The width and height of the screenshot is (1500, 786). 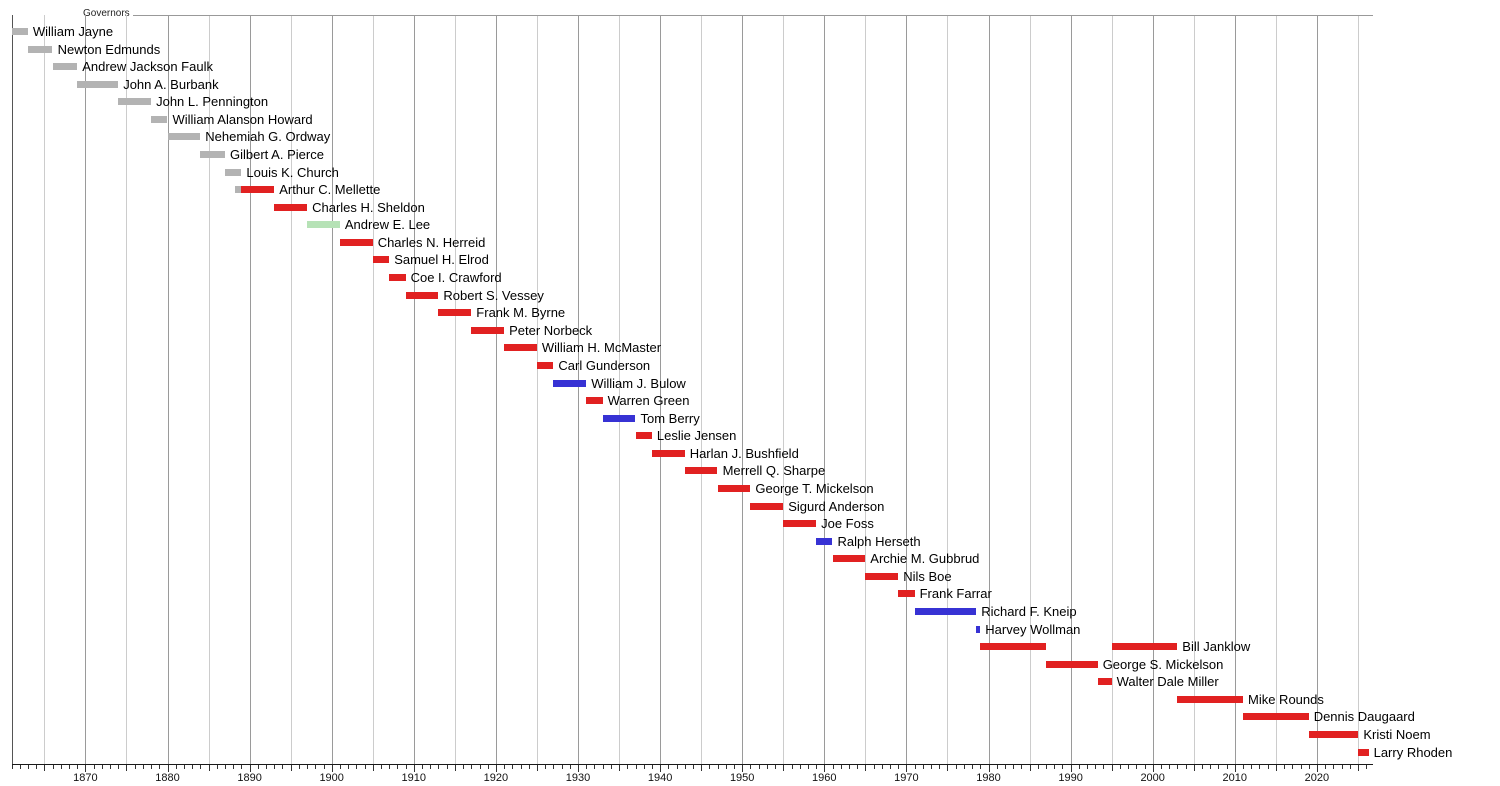 What do you see at coordinates (742, 778) in the screenshot?
I see `axis-year-label: 1950` at bounding box center [742, 778].